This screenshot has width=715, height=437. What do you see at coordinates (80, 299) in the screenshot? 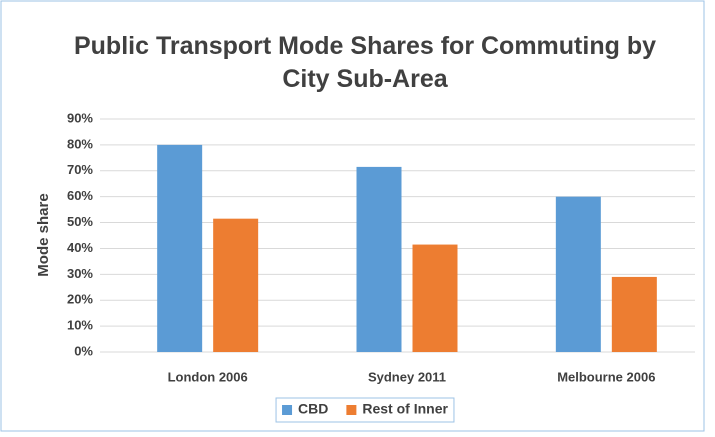
I see `y-tick-label: 20%` at bounding box center [80, 299].